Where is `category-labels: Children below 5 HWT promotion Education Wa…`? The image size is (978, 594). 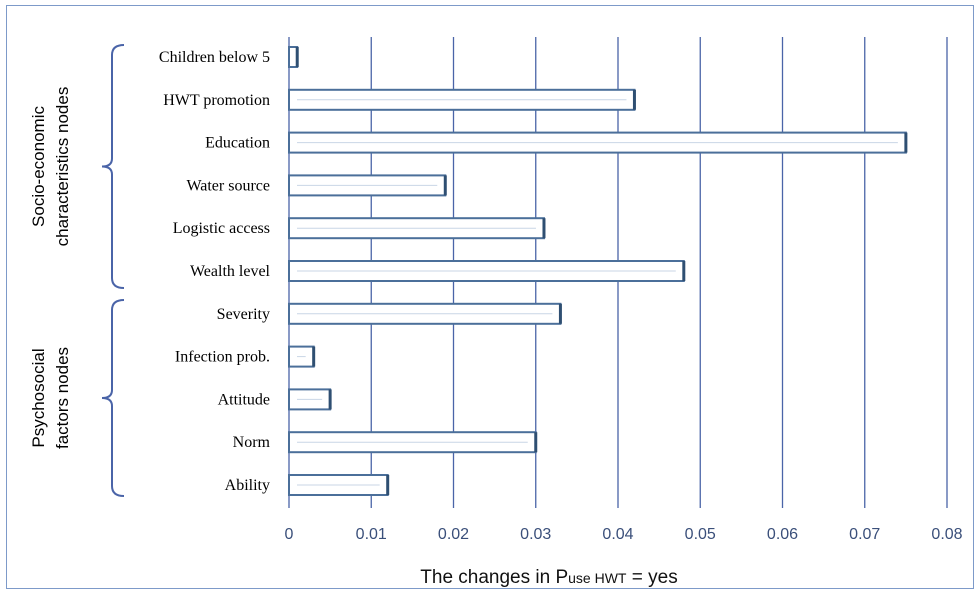 category-labels: Children below 5 HWT promotion Education Wa… is located at coordinates (215, 271).